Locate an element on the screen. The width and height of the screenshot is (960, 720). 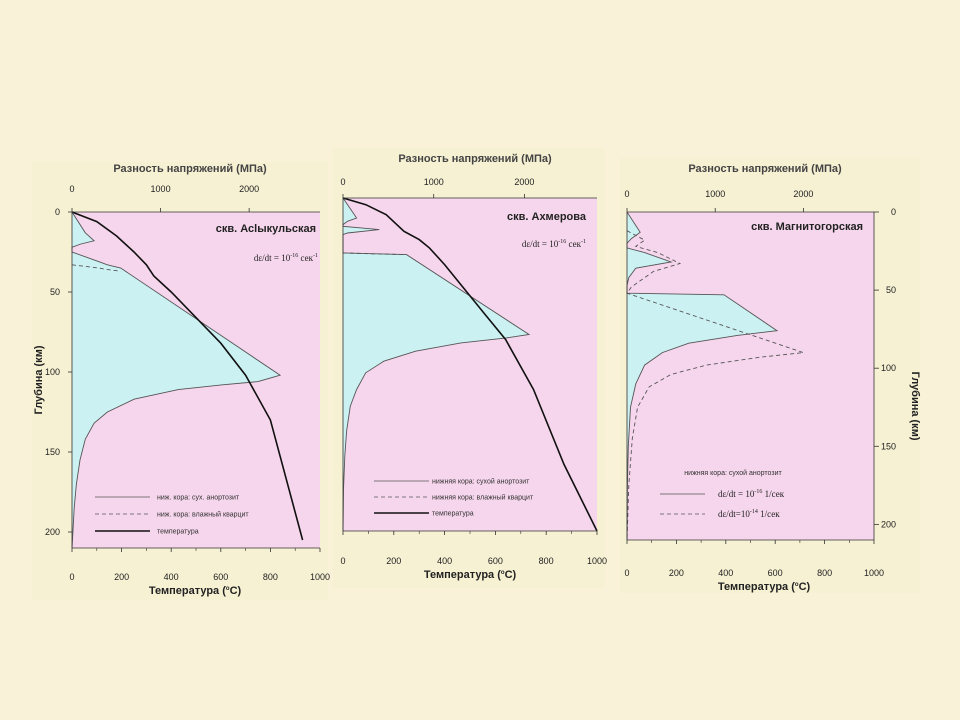
well-name: скв. Ахмерова is located at coordinates (547, 217).